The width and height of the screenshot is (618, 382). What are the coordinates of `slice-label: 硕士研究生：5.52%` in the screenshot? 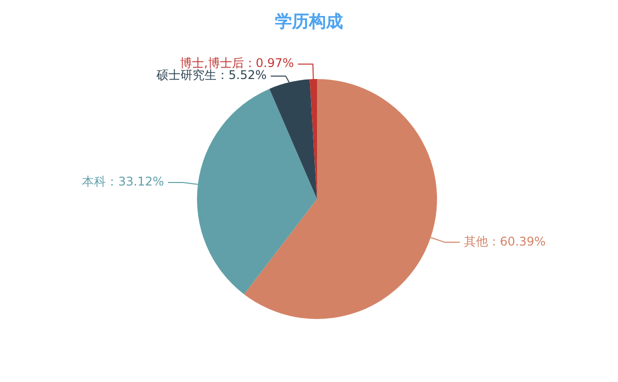 It's located at (211, 75).